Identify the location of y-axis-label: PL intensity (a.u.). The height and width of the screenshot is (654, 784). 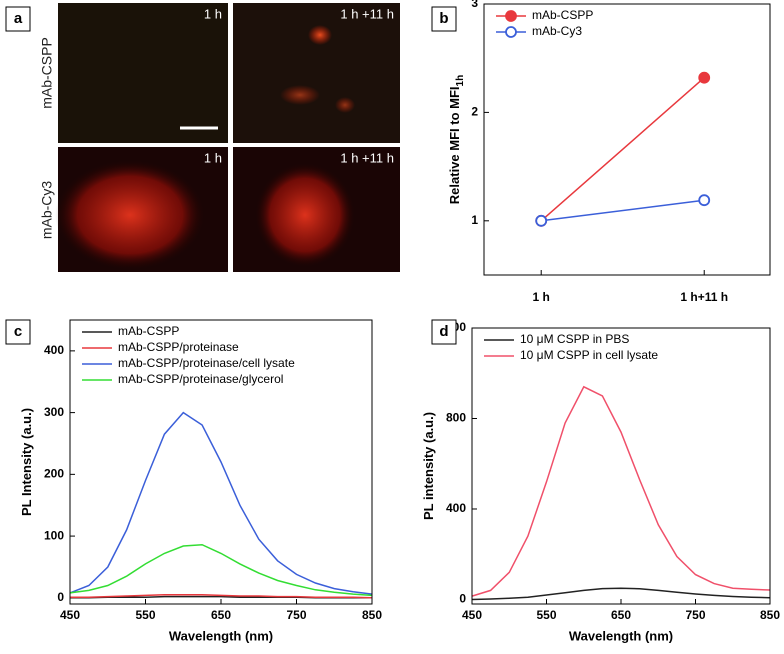
(428, 466).